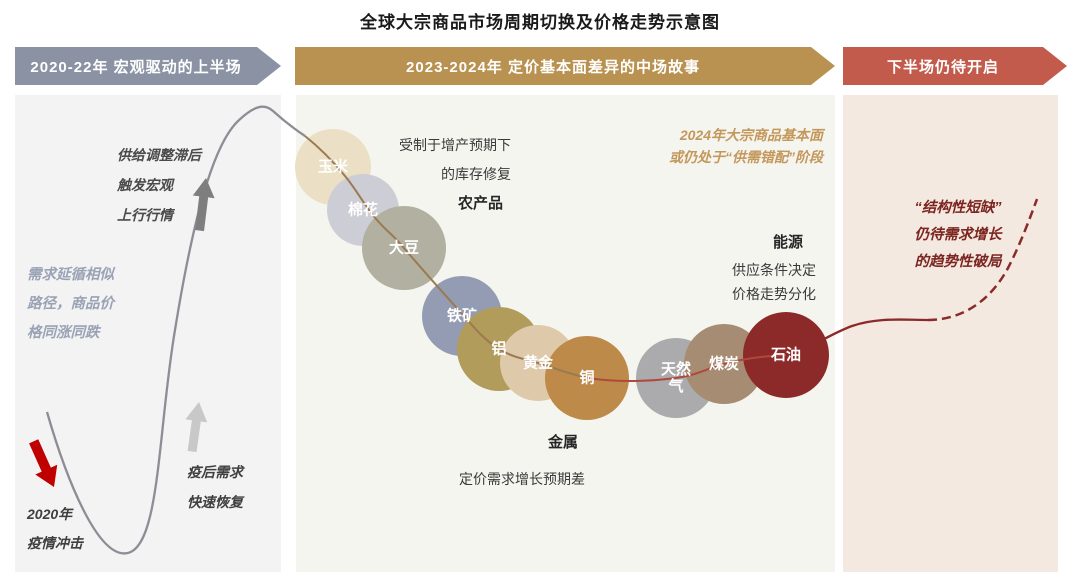  What do you see at coordinates (787, 242) in the screenshot?
I see `energy-category-label: 能源` at bounding box center [787, 242].